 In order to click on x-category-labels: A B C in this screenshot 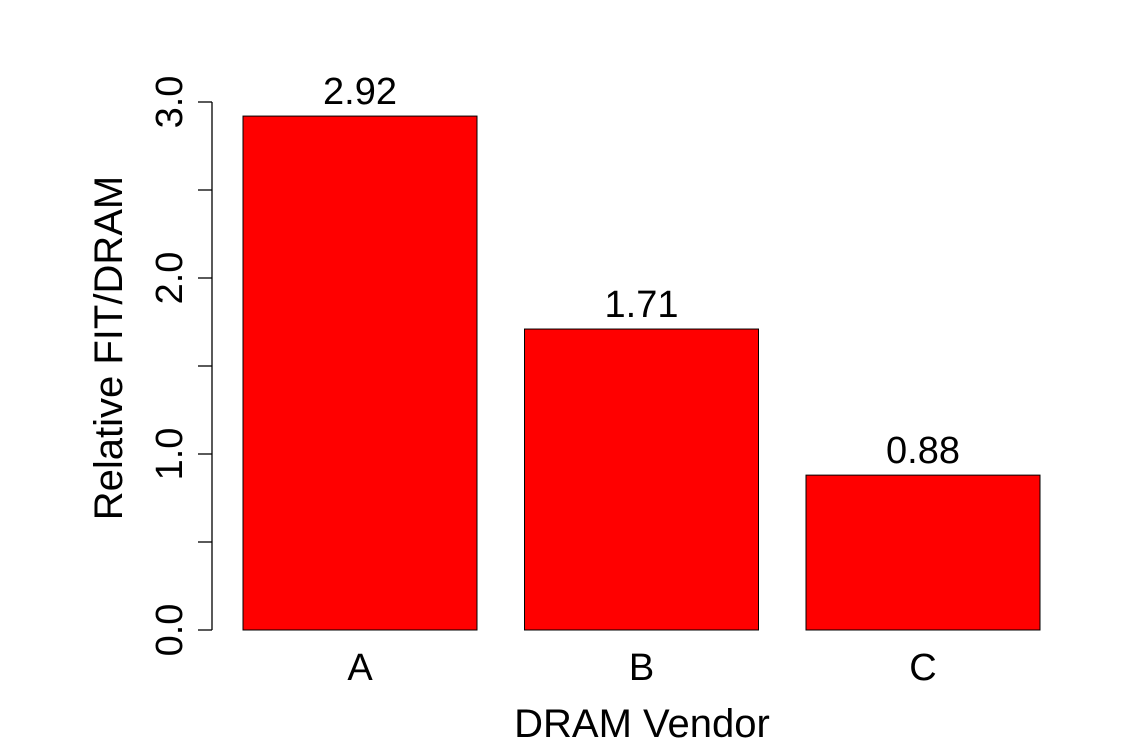, I will do `click(641, 668)`.